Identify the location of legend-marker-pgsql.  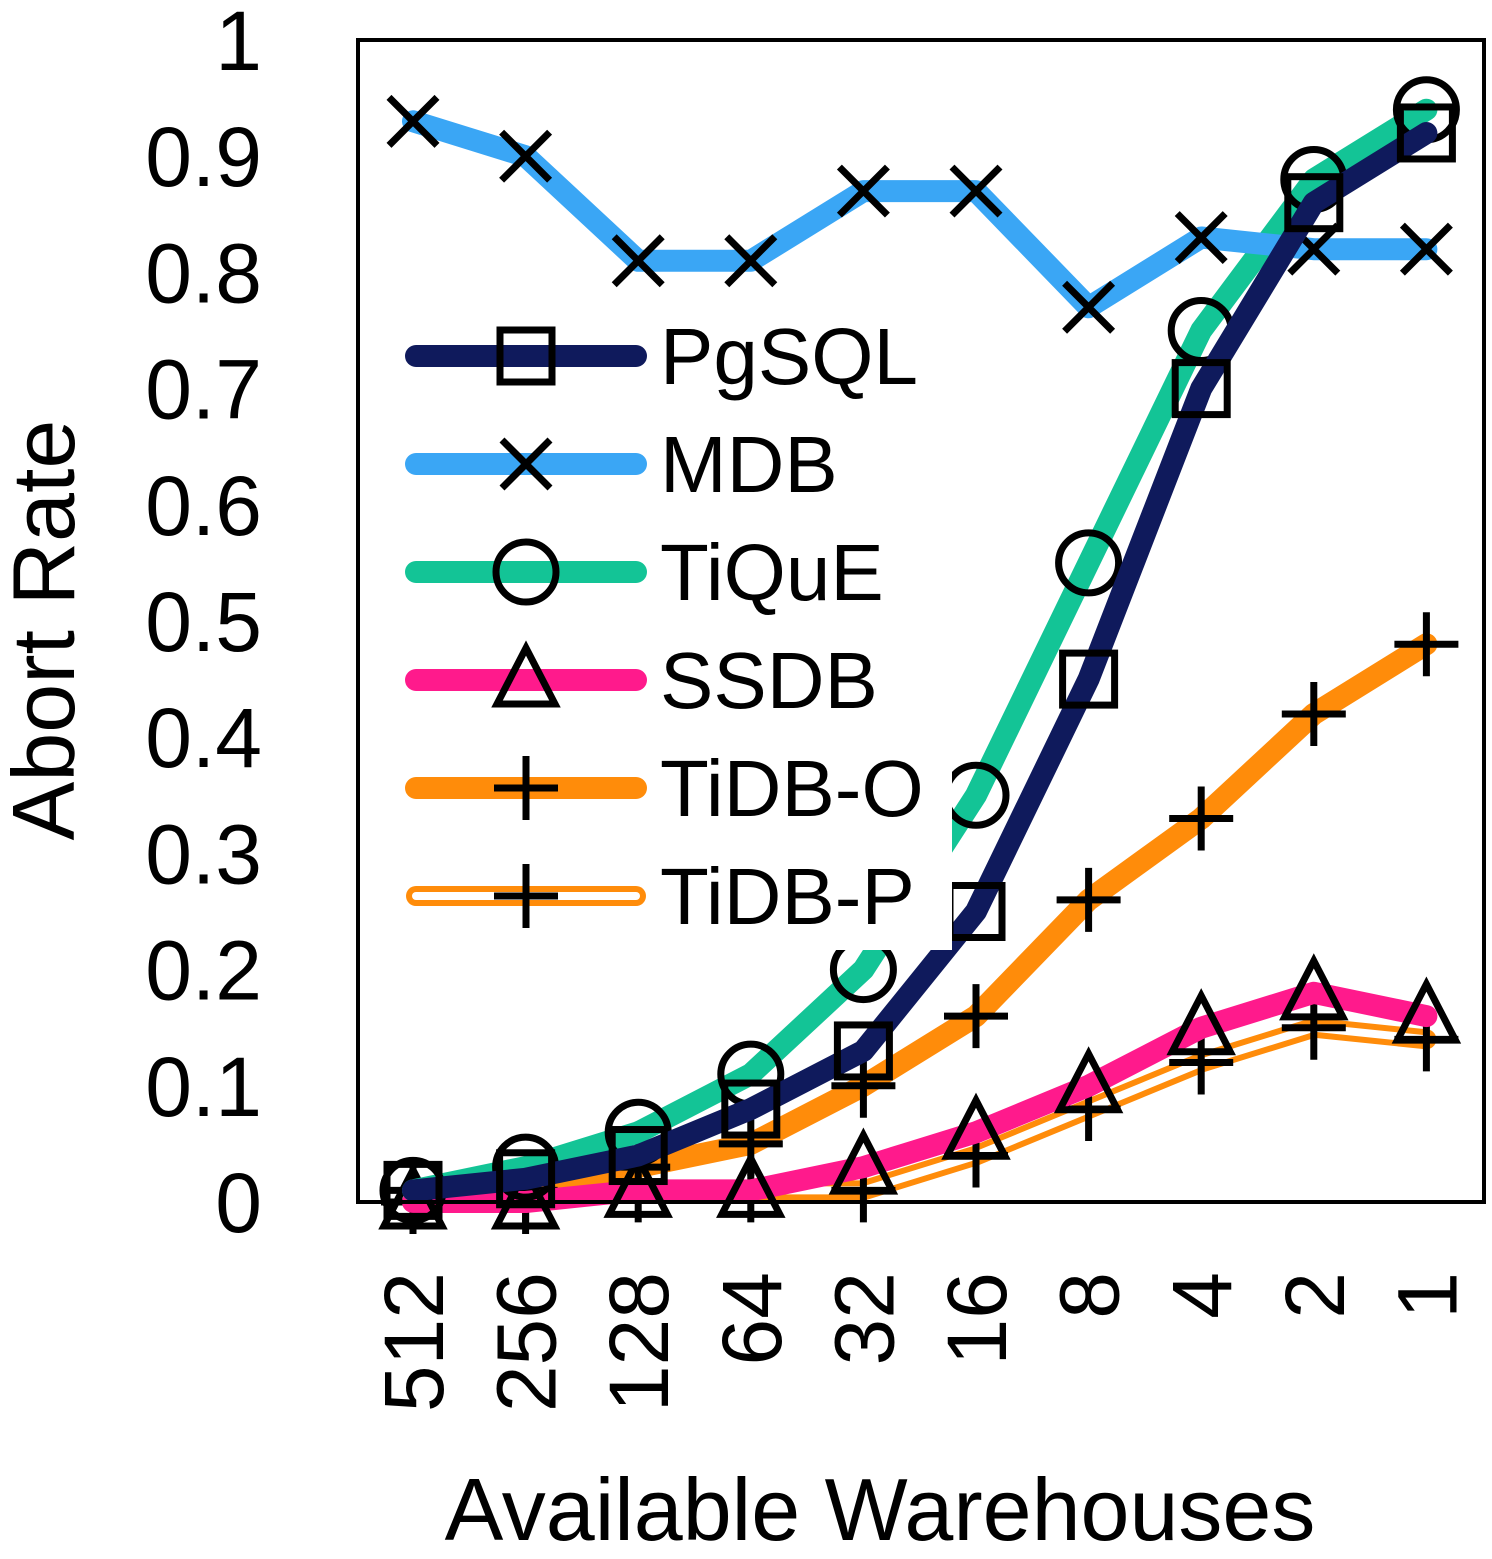
(526, 356).